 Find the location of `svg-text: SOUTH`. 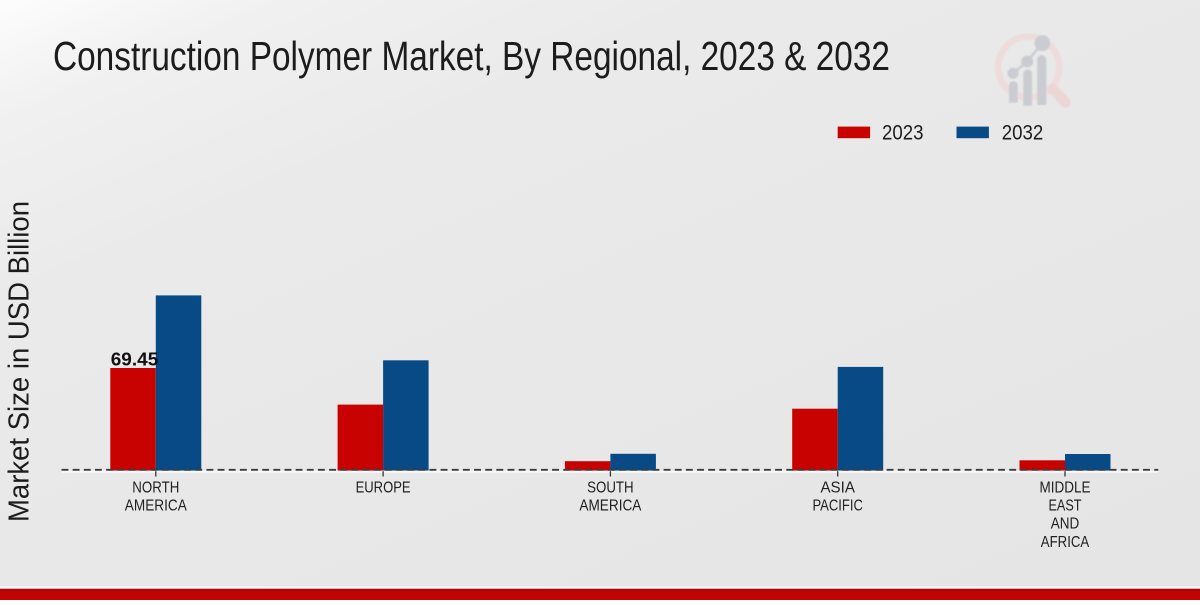

svg-text: SOUTH is located at coordinates (610, 487).